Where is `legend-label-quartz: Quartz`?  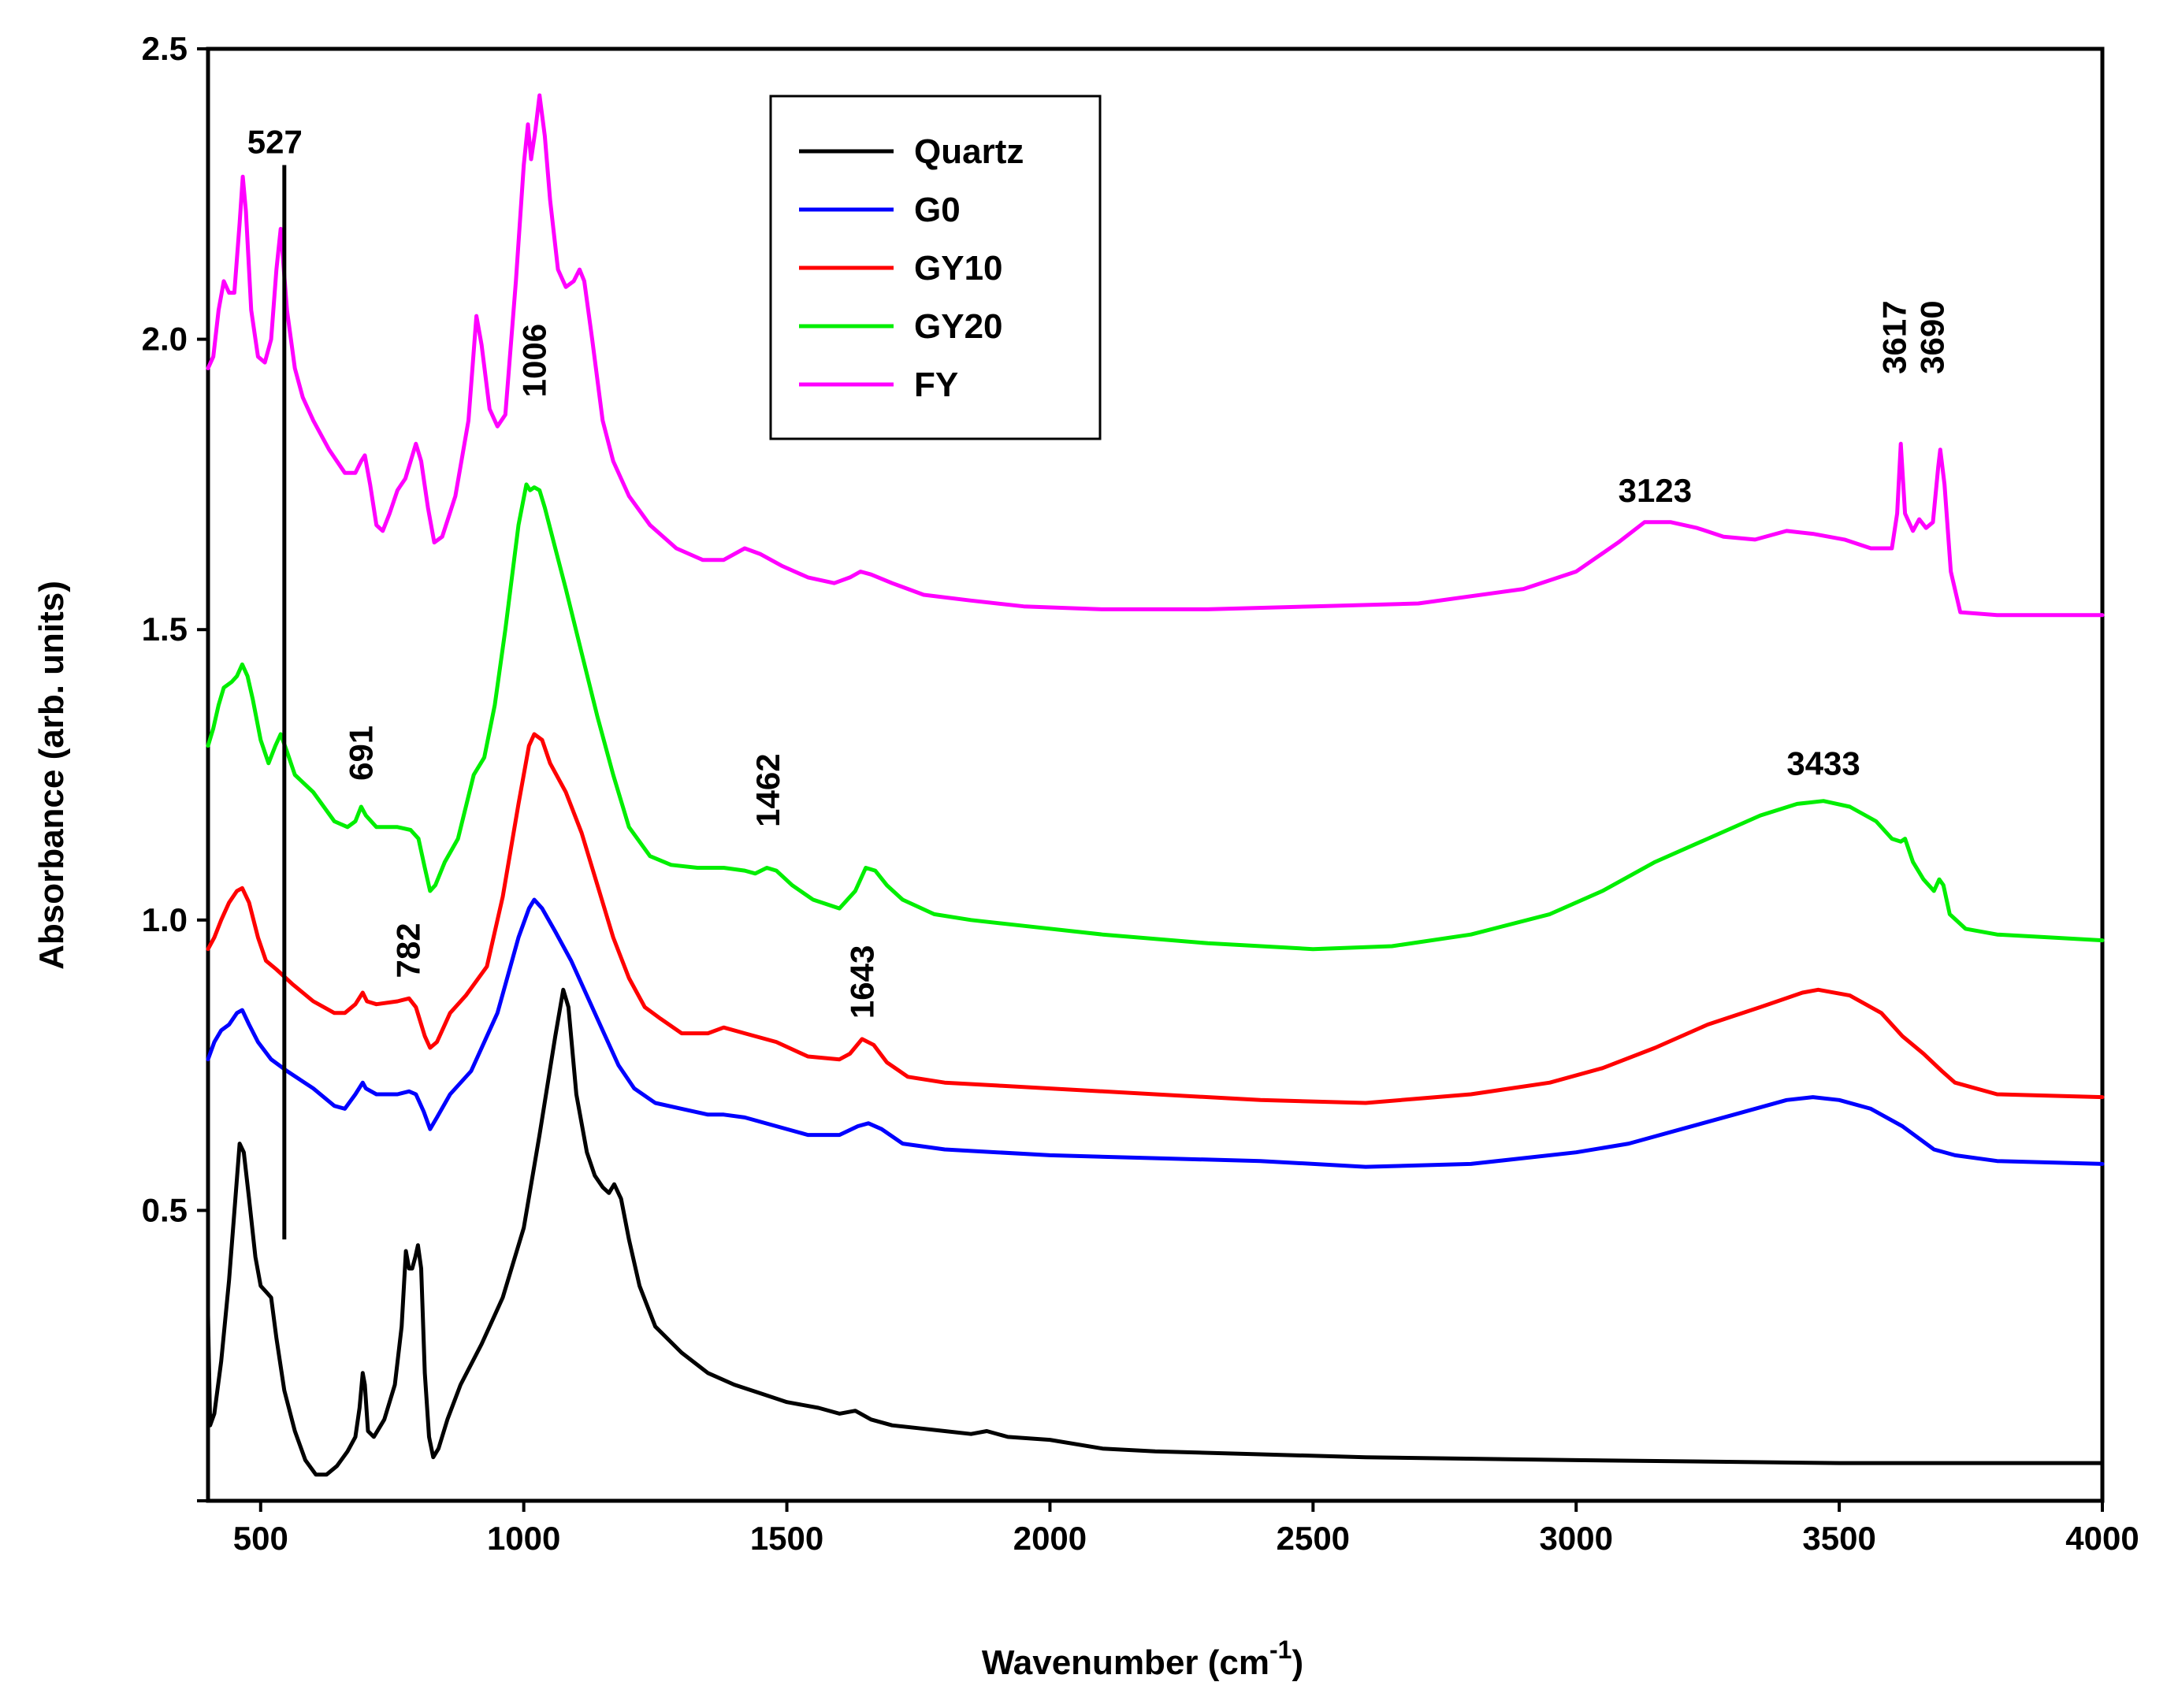 legend-label-quartz: Quartz is located at coordinates (969, 152).